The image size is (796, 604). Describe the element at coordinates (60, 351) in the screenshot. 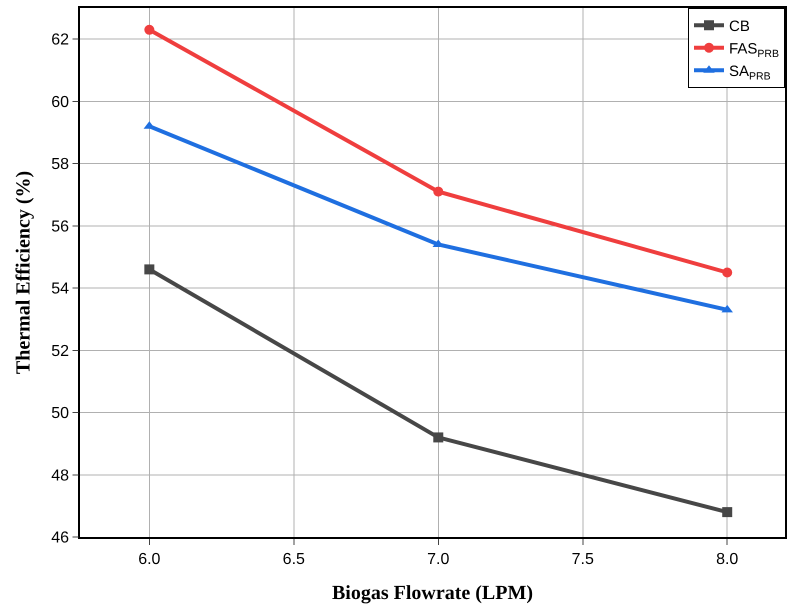

I see `y-tick-label: 52` at that location.